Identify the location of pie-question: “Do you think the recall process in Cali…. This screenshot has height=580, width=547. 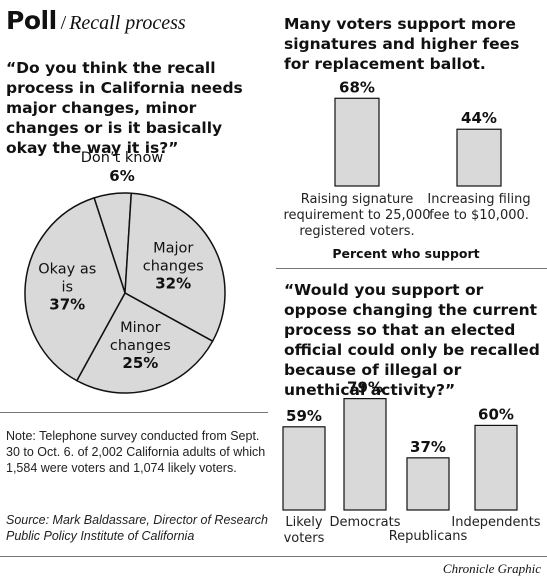
(124, 108).